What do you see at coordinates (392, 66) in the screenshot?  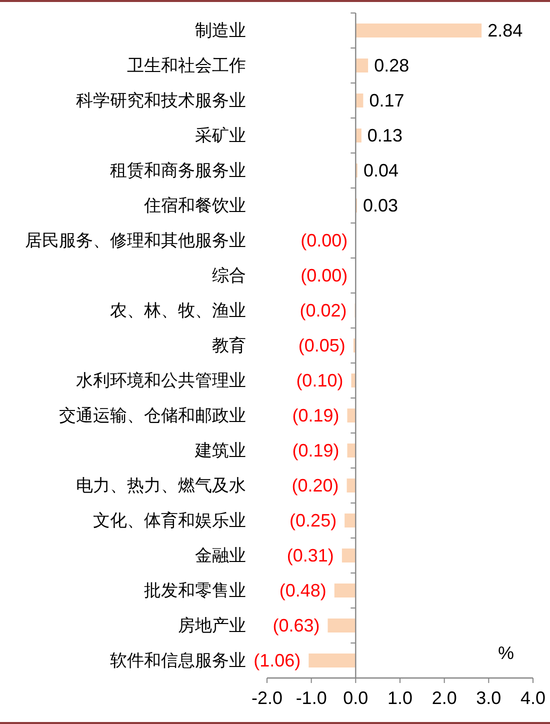 I see `data-label: 0.28` at bounding box center [392, 66].